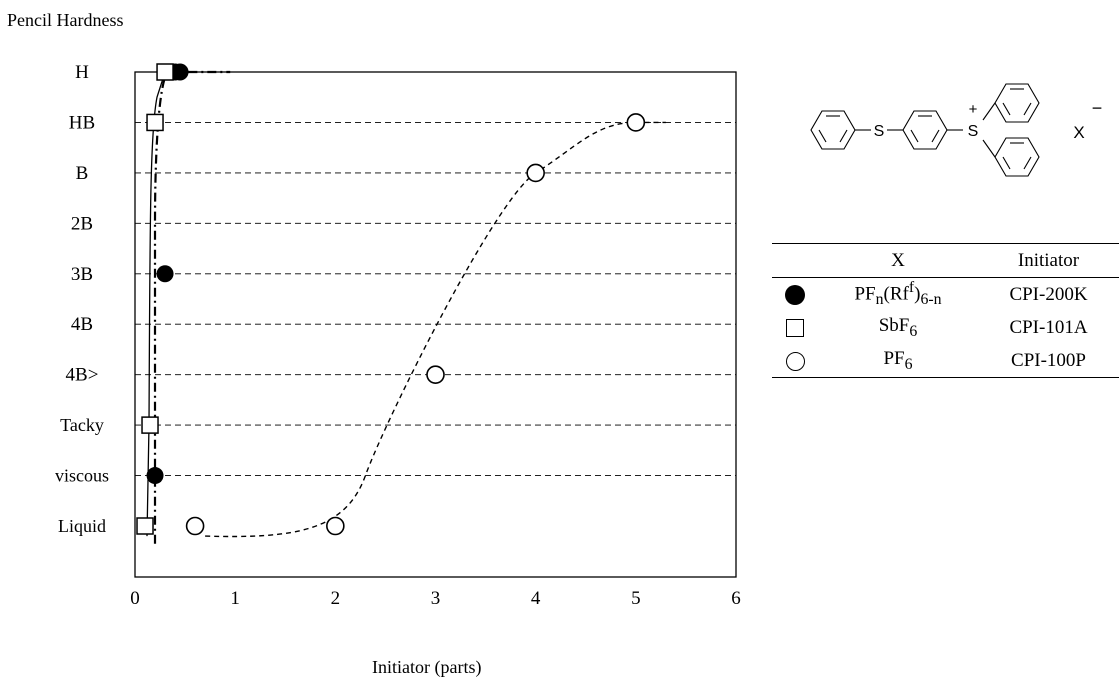 The width and height of the screenshot is (1119, 683). What do you see at coordinates (65, 20) in the screenshot?
I see `chart-title: Pencil Hardness` at bounding box center [65, 20].